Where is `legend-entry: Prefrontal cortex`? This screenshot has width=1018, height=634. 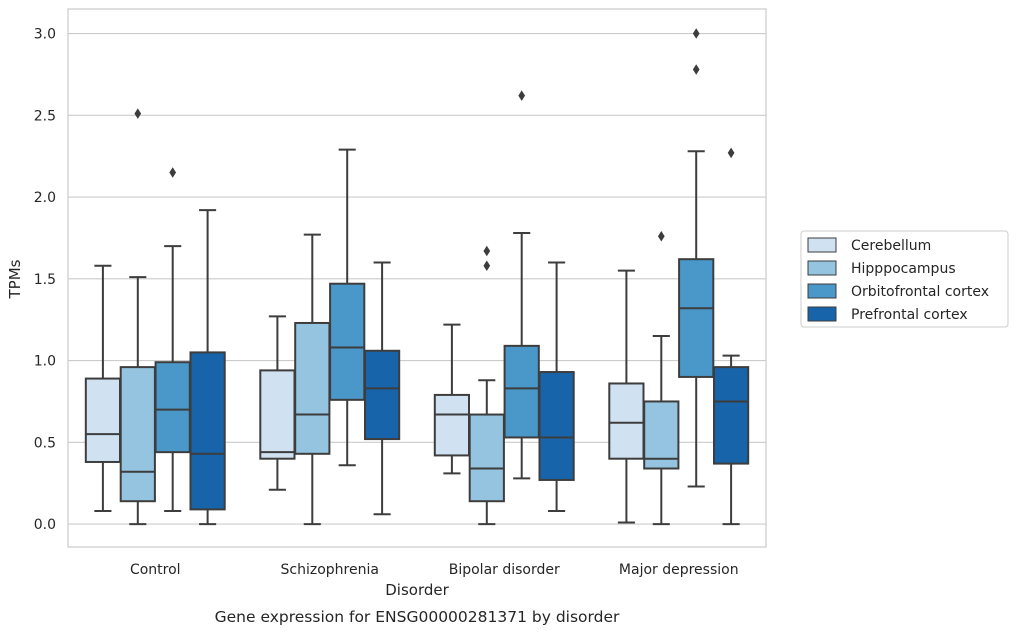
legend-entry: Prefrontal cortex is located at coordinates (909, 315).